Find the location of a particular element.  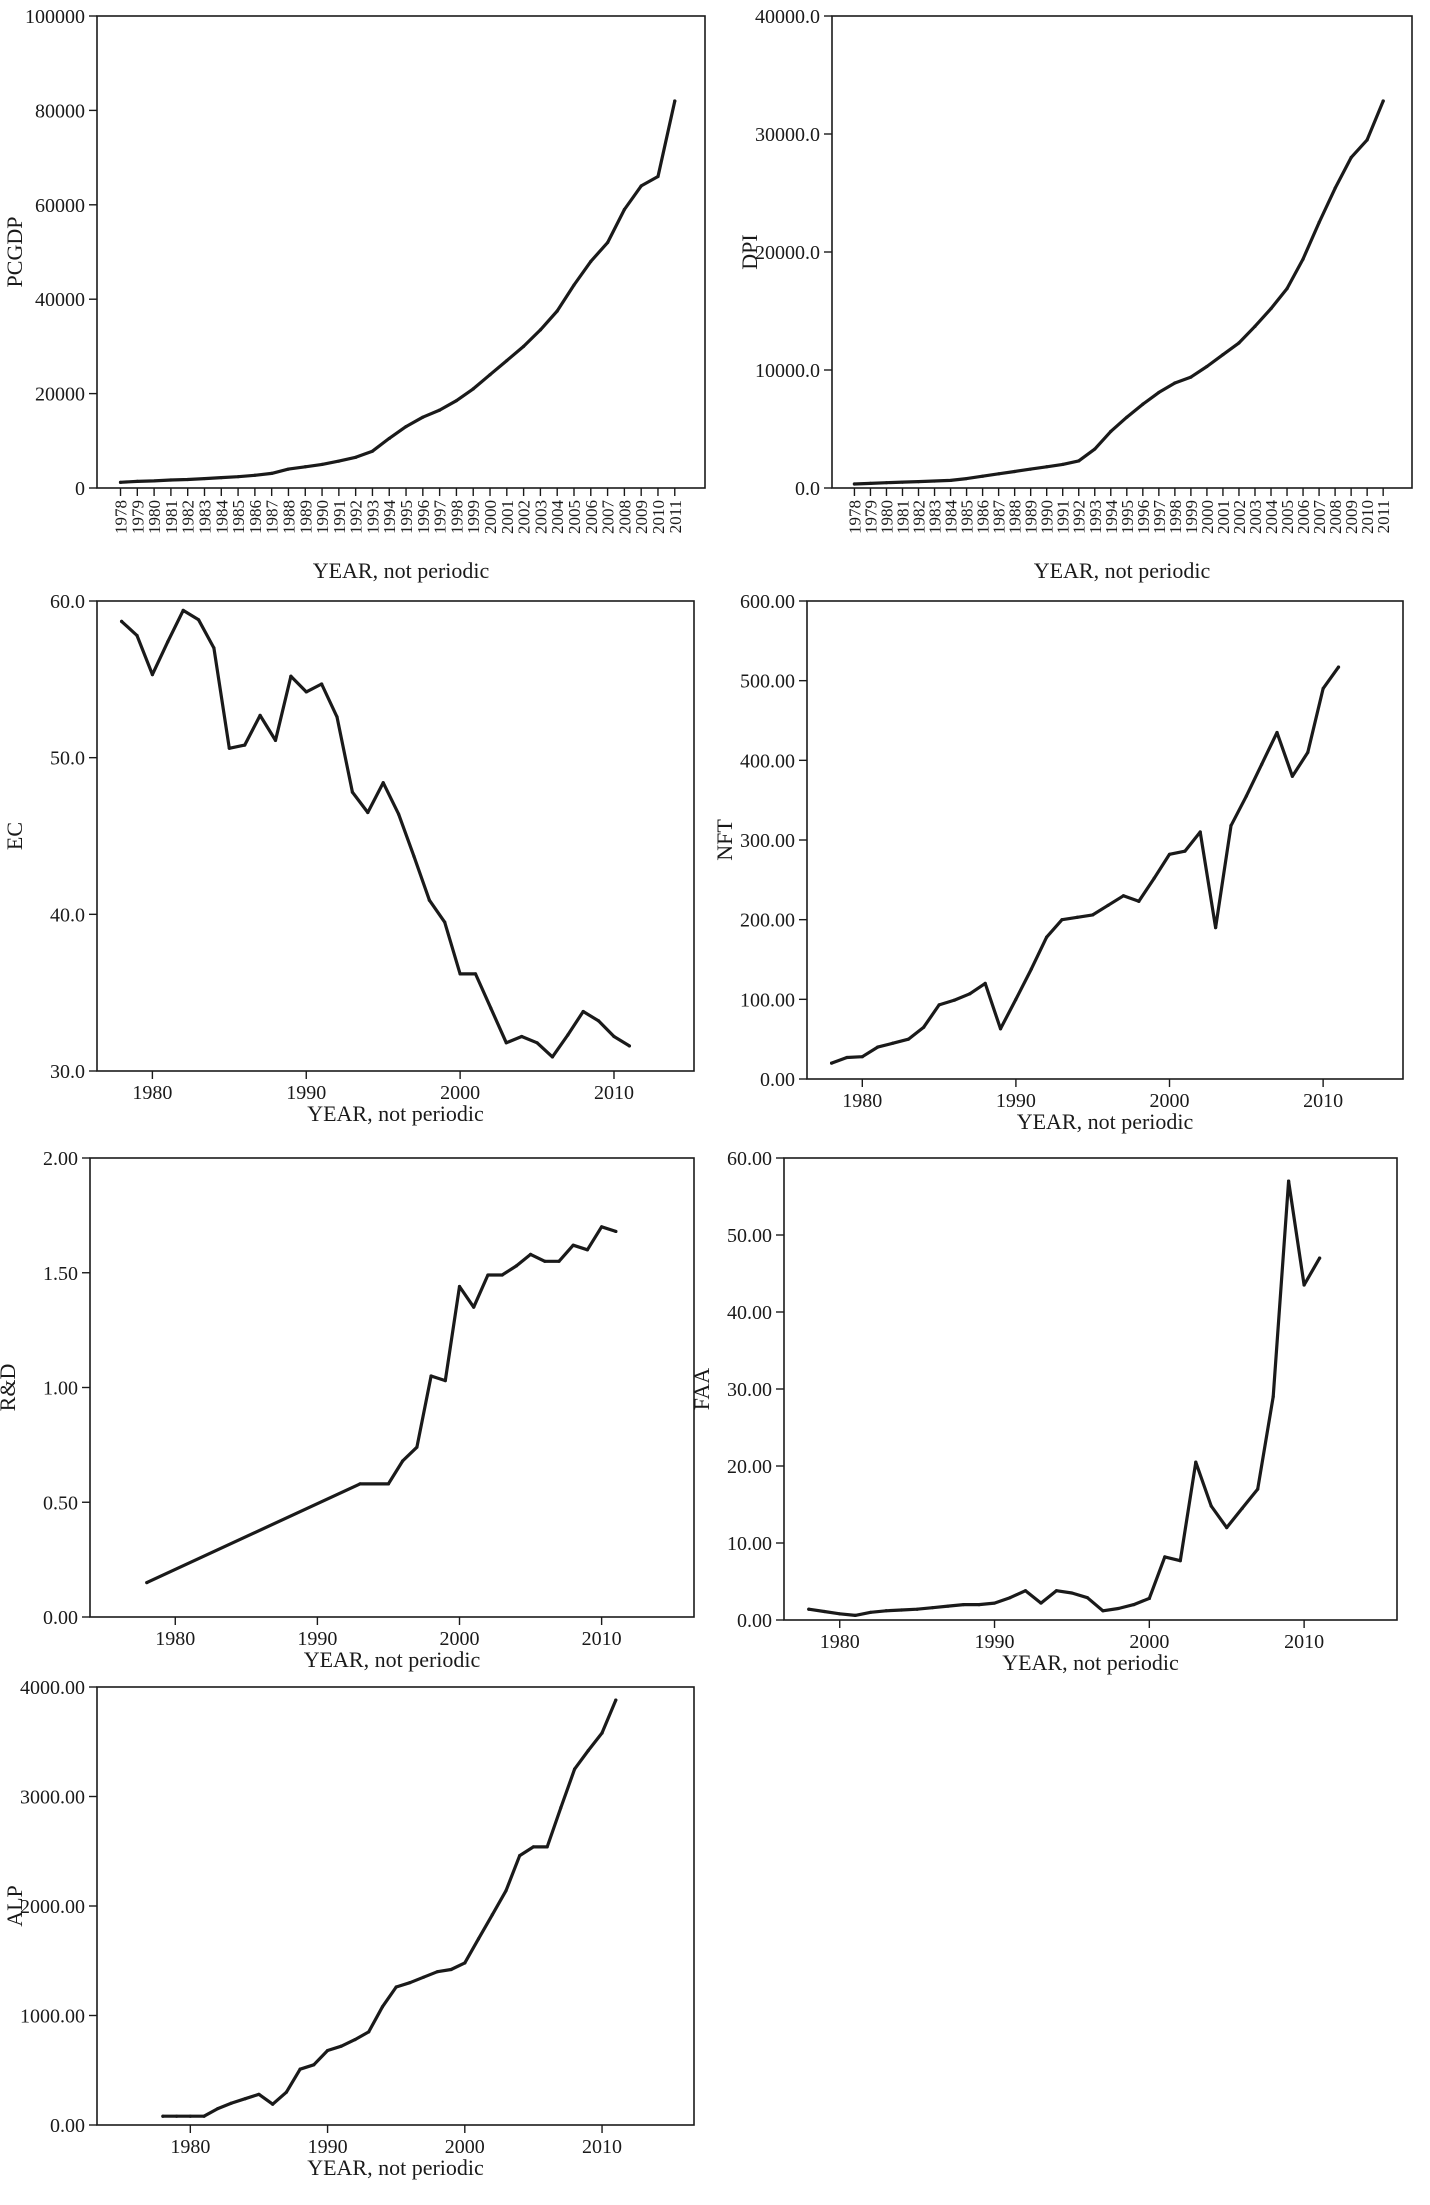

y-tick-label: 2.00 is located at coordinates (60, 1159).